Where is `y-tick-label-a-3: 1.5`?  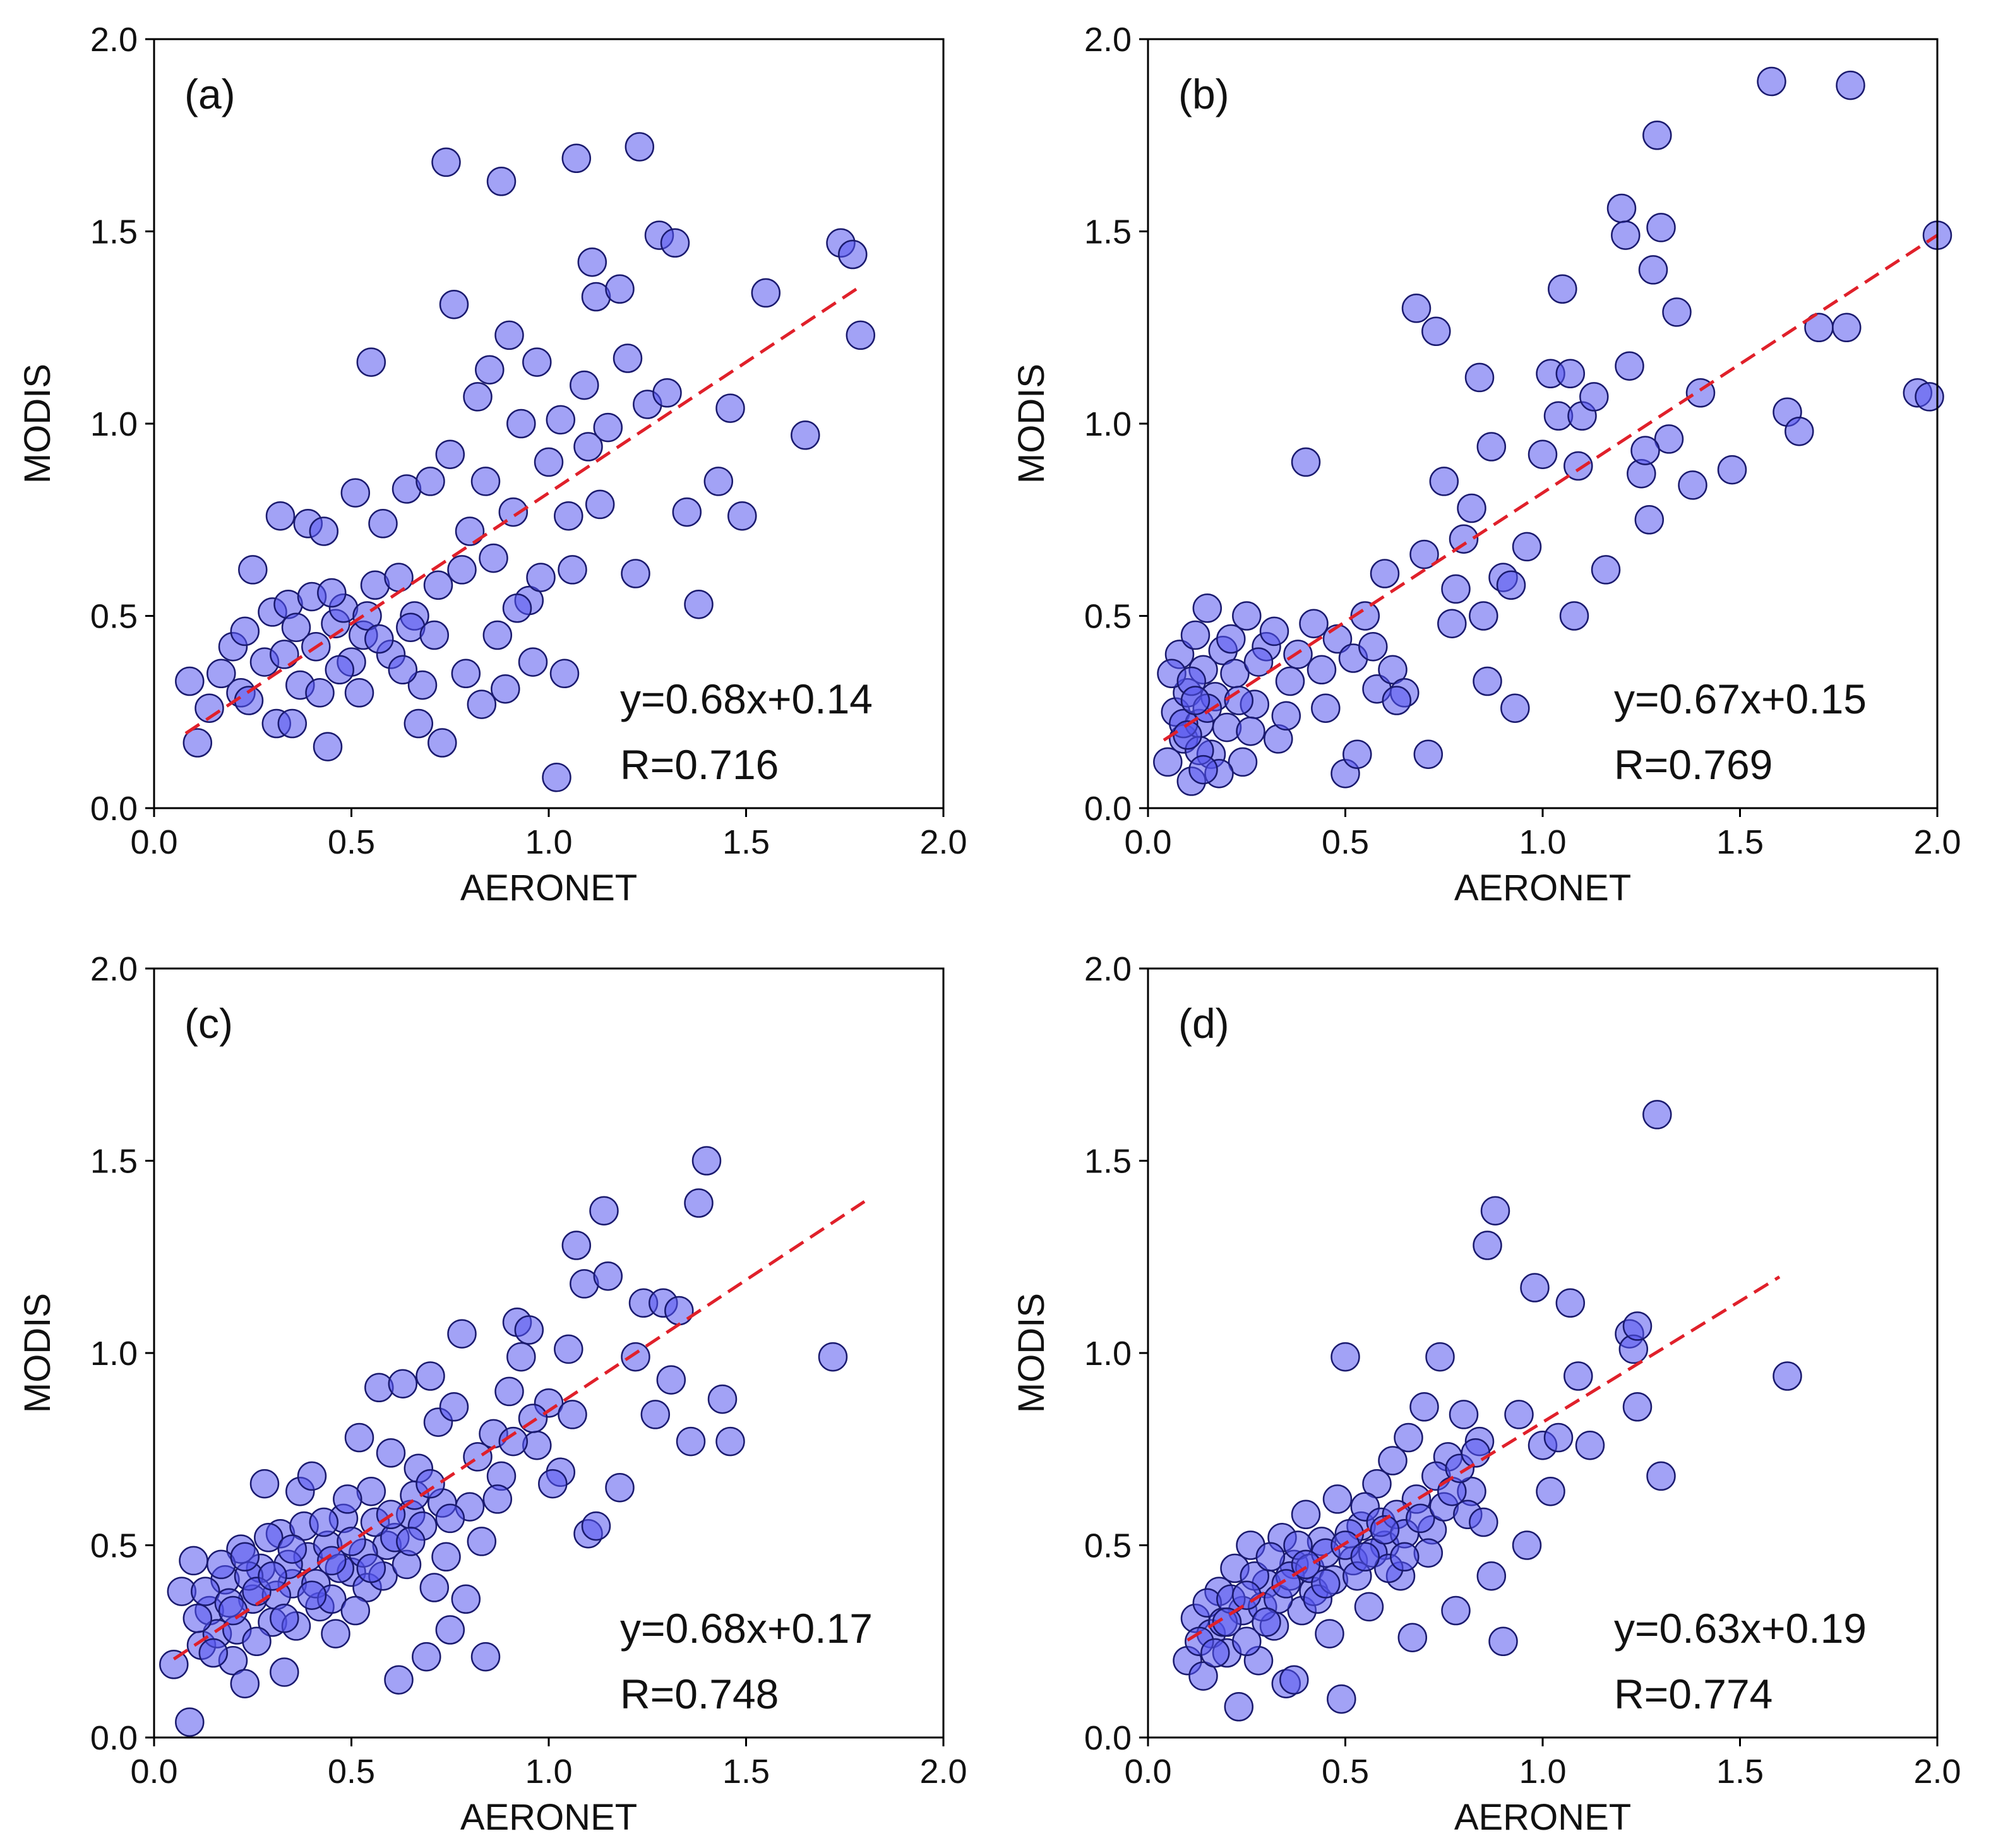 y-tick-label-a-3: 1.5 is located at coordinates (114, 232).